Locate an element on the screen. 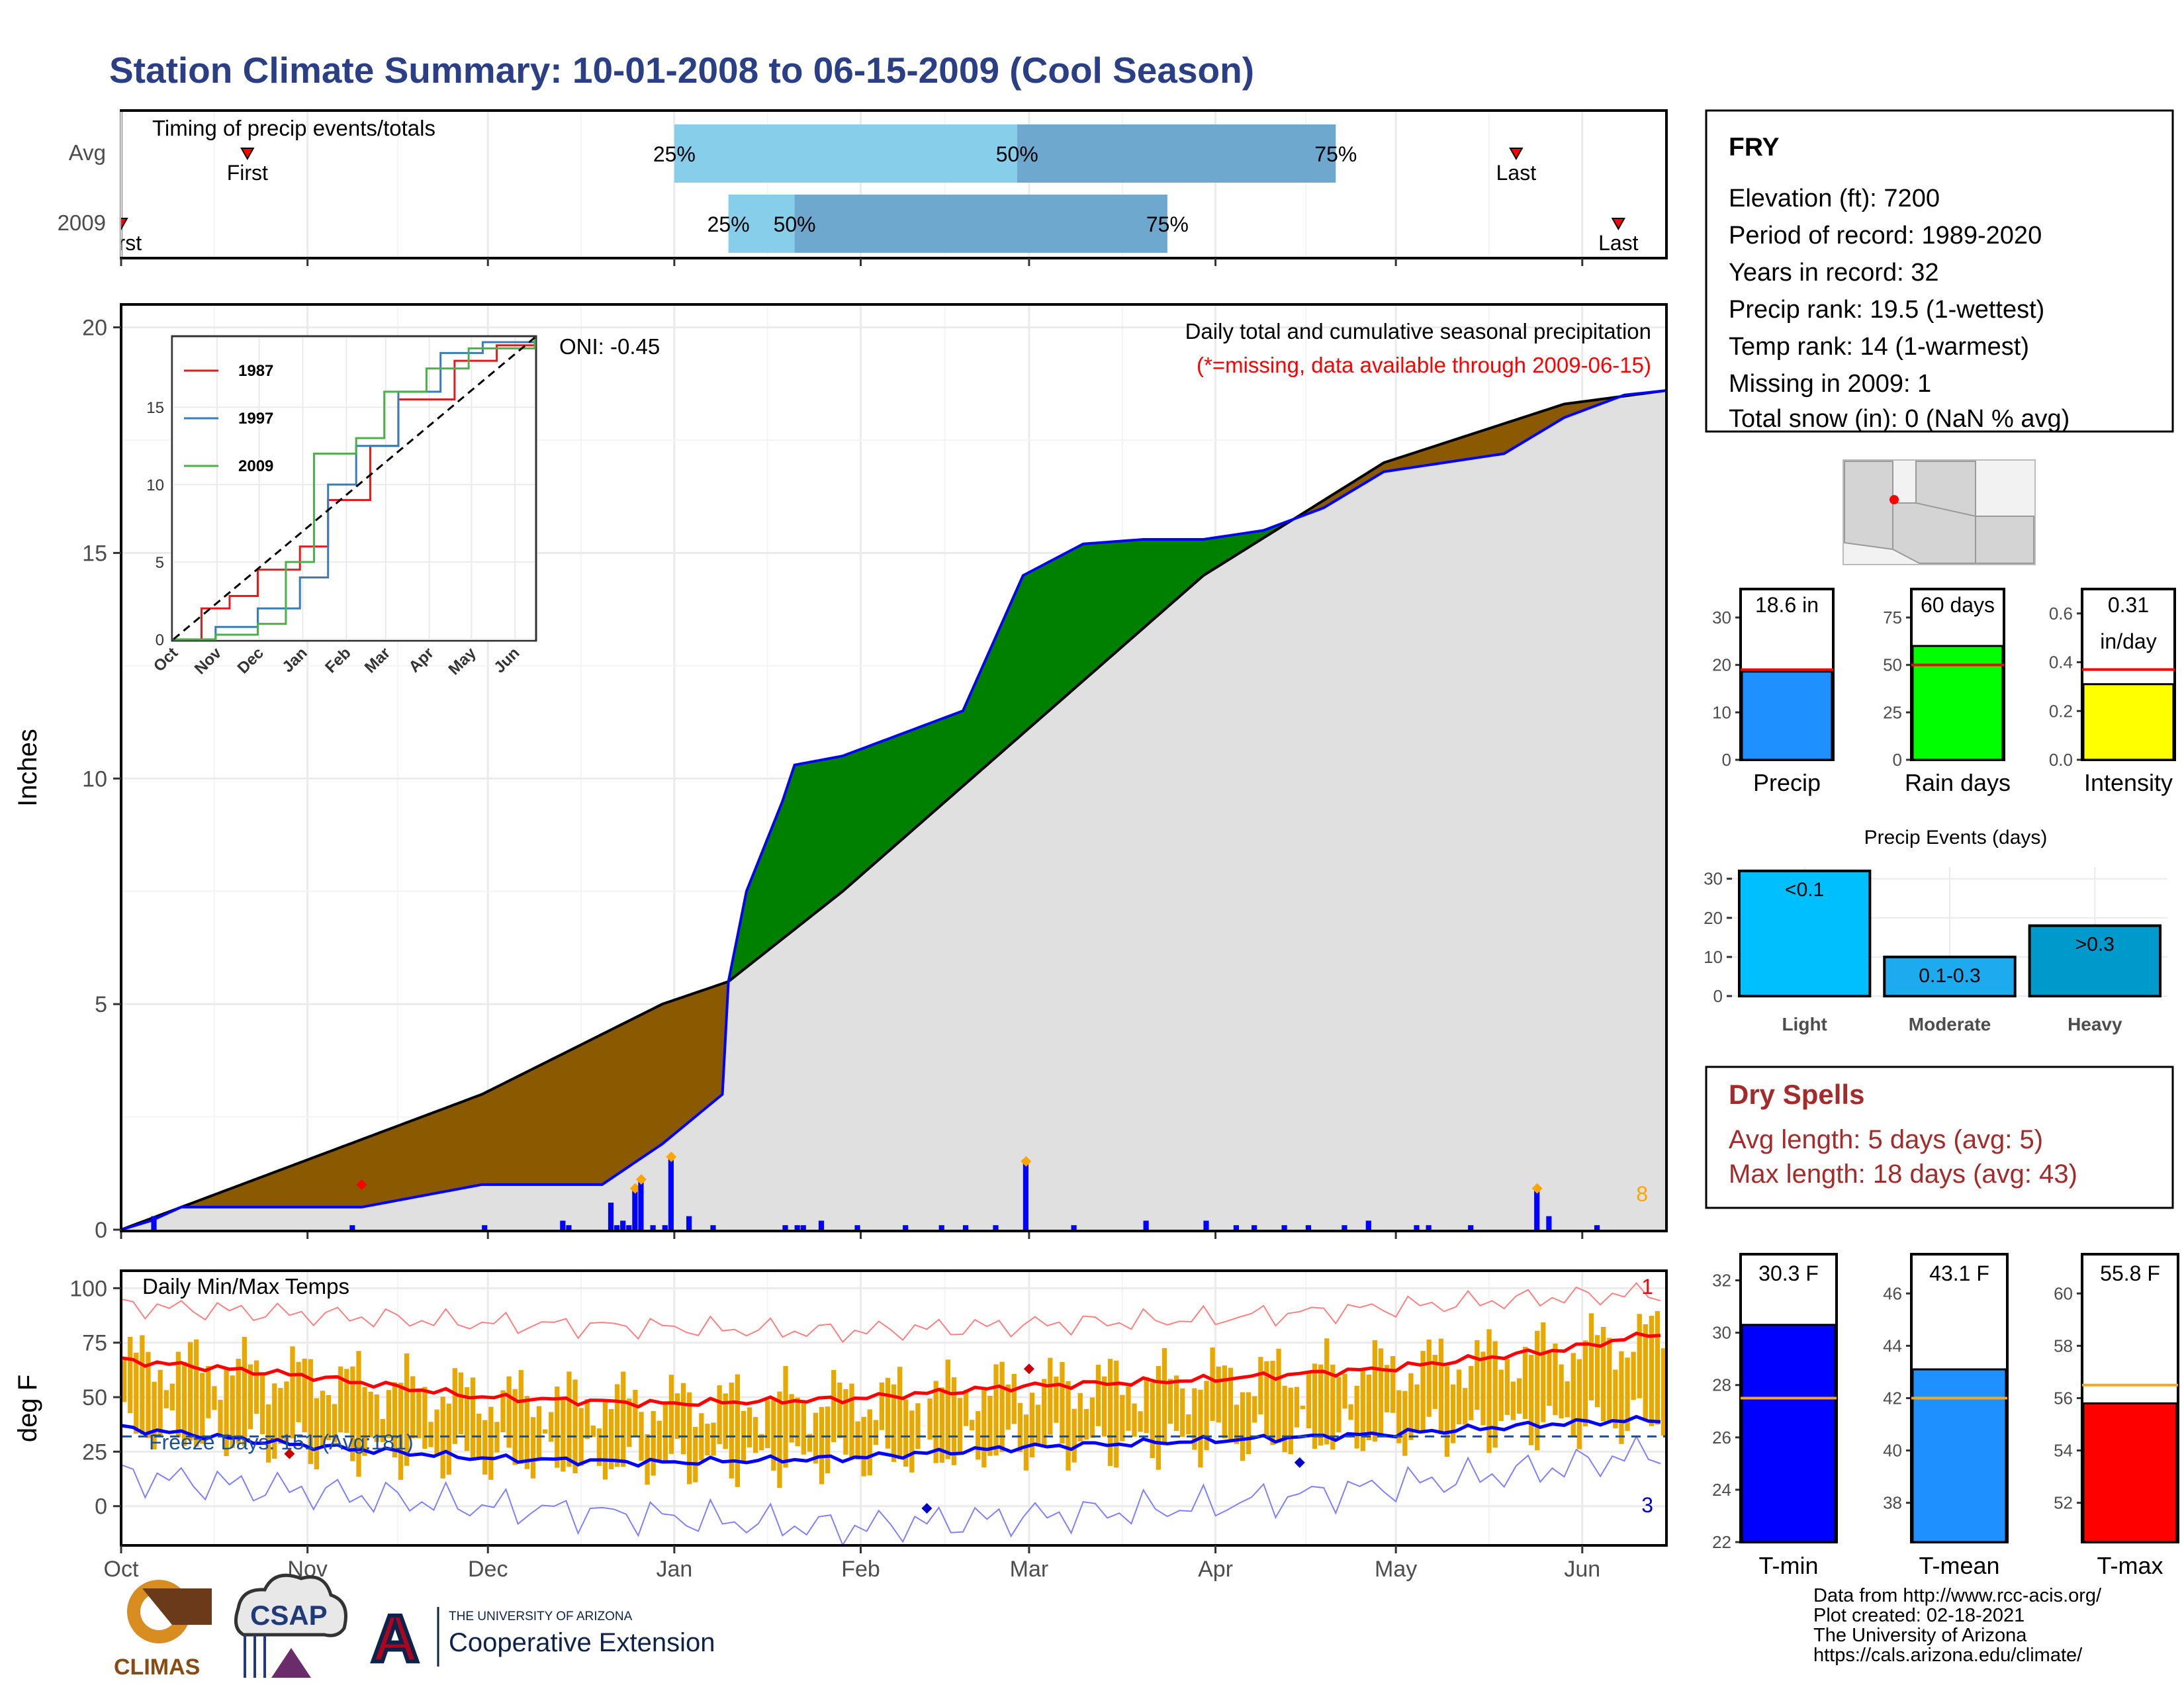 The width and height of the screenshot is (2184, 1691). inset-legend-label: 1987 is located at coordinates (256, 371).